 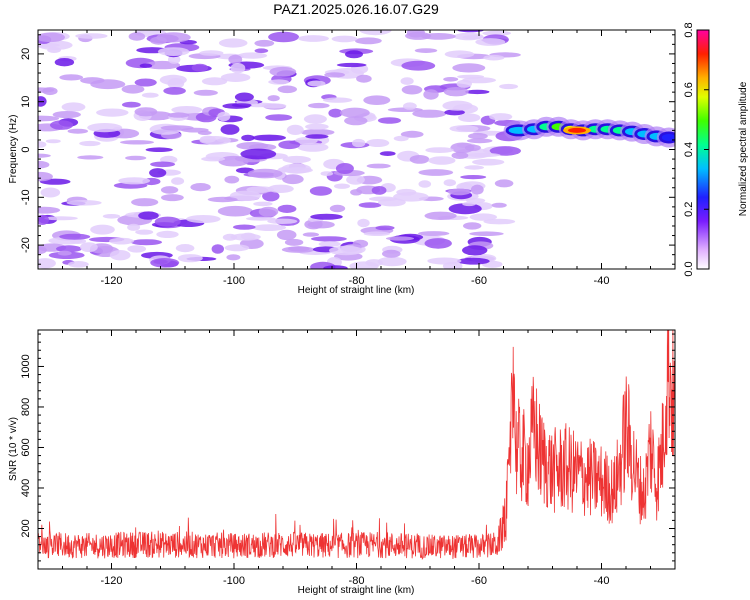 I want to click on x-tick-label: -60, so click(x=479, y=581).